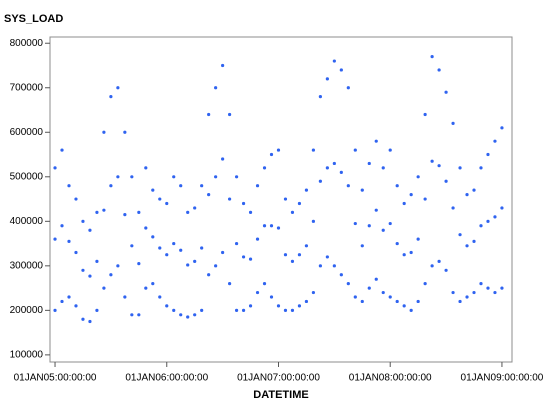 The width and height of the screenshot is (552, 411). Describe the element at coordinates (27, 43) in the screenshot. I see `y-tick-label: 800000` at that location.